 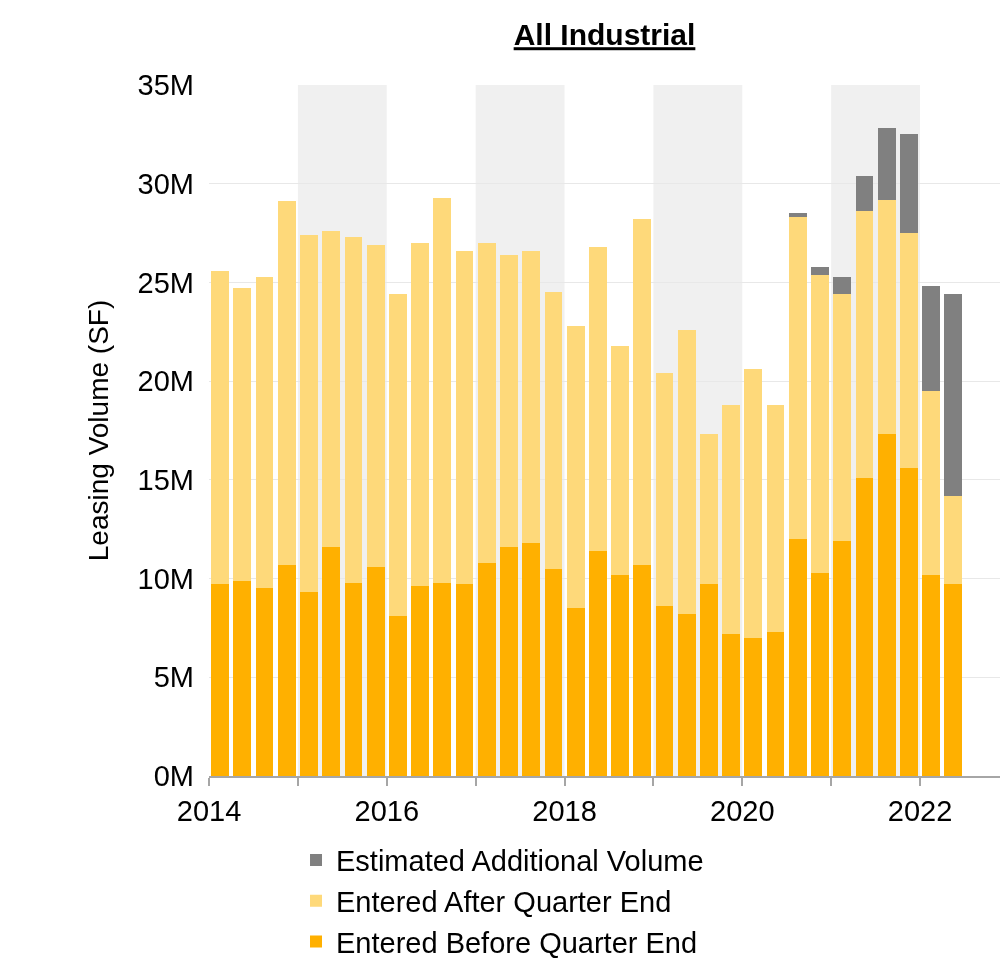 What do you see at coordinates (604, 35) in the screenshot?
I see `chart-title: All Industrial` at bounding box center [604, 35].